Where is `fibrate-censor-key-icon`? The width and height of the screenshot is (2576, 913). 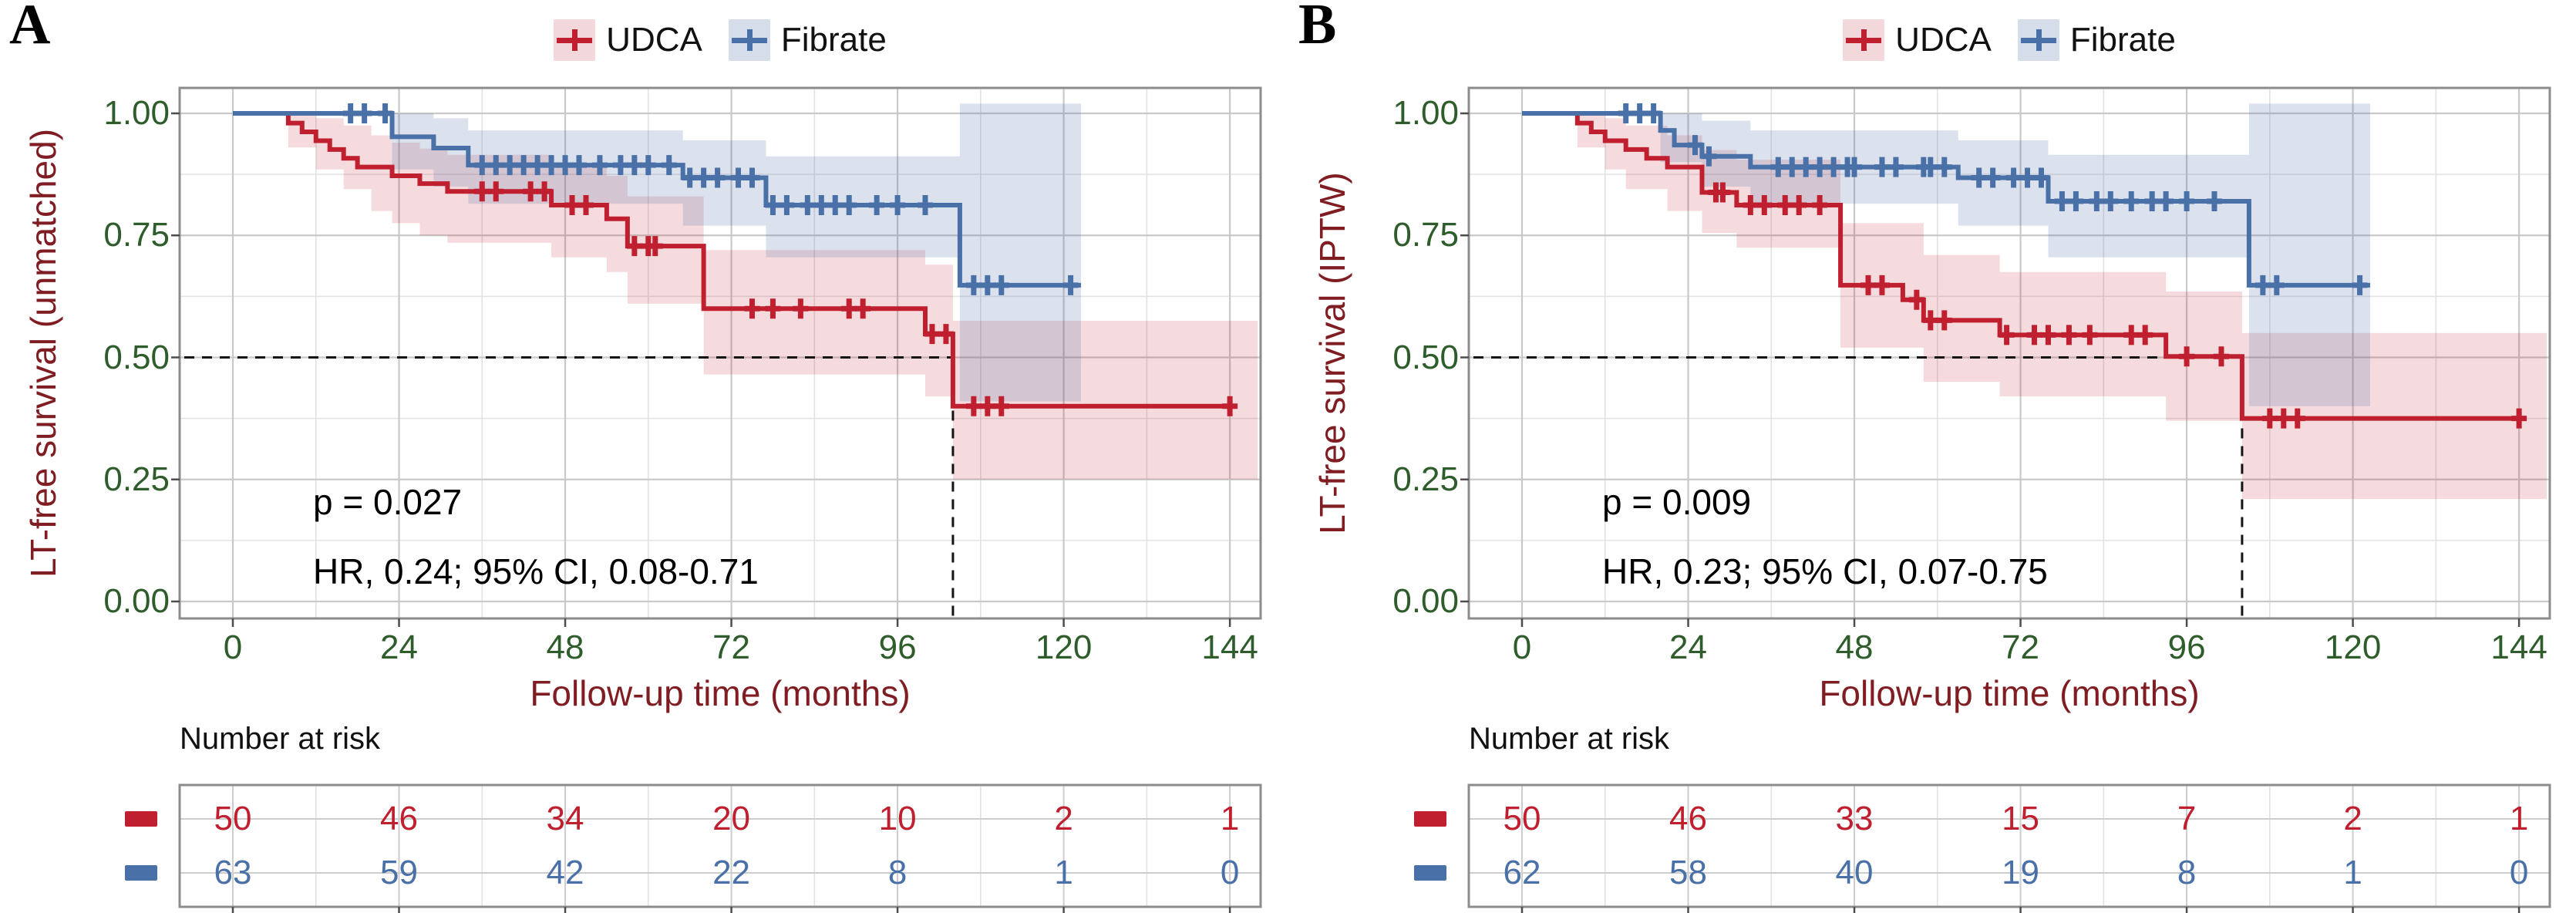 fibrate-censor-key-icon is located at coordinates (2038, 40).